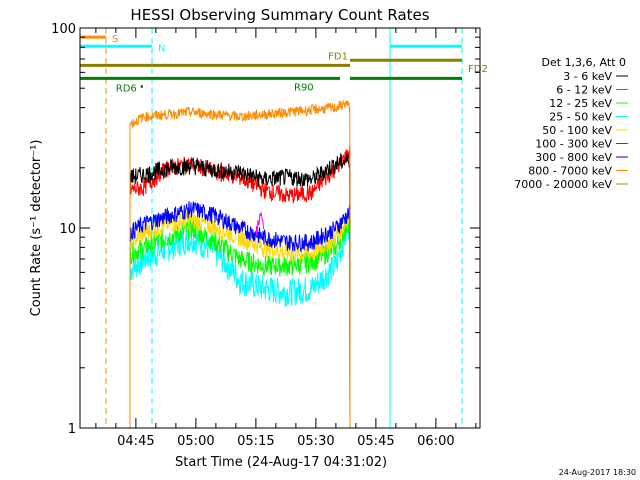  Describe the element at coordinates (126, 88) in the screenshot. I see `state-bar-label: RD6` at that location.